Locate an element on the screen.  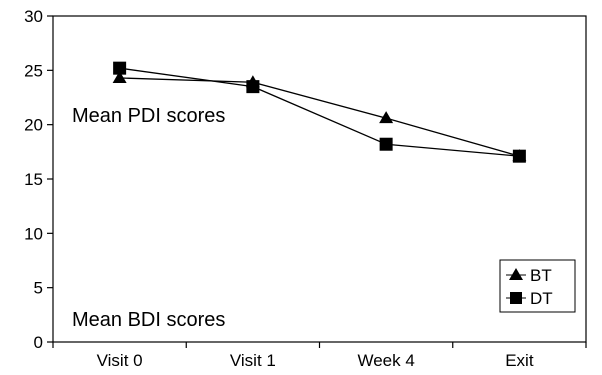
legend-item-bt: BT is located at coordinates (529, 275).